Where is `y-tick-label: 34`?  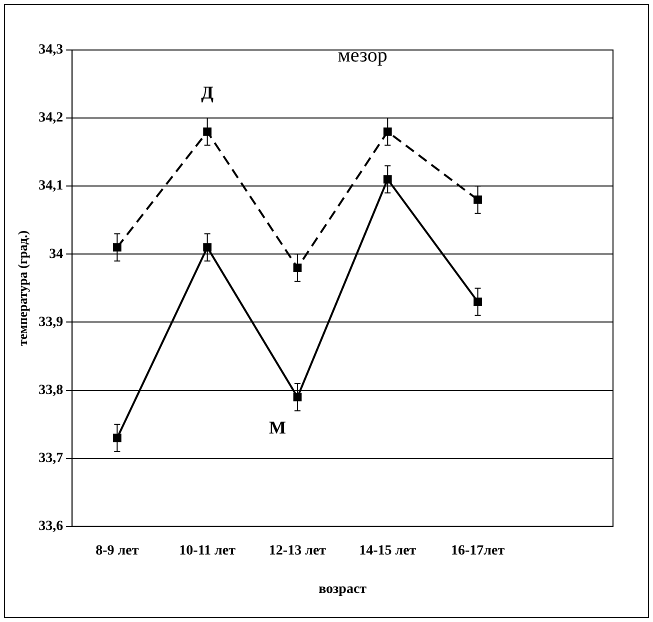 y-tick-label: 34 is located at coordinates (56, 254).